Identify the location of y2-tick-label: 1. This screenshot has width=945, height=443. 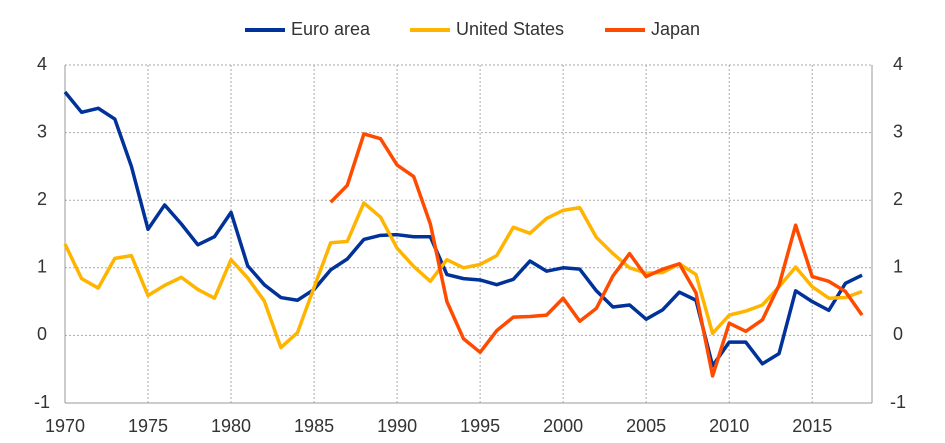
(898, 267).